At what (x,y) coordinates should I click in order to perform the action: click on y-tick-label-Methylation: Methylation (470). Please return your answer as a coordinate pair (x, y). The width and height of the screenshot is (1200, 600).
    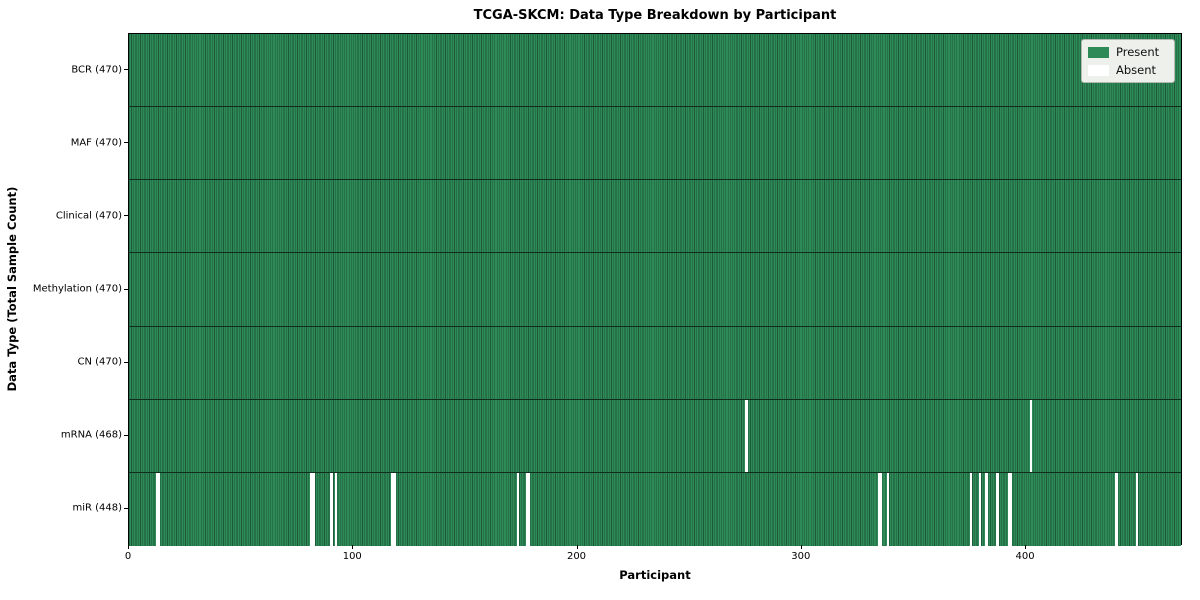
    Looking at the image, I should click on (77, 289).